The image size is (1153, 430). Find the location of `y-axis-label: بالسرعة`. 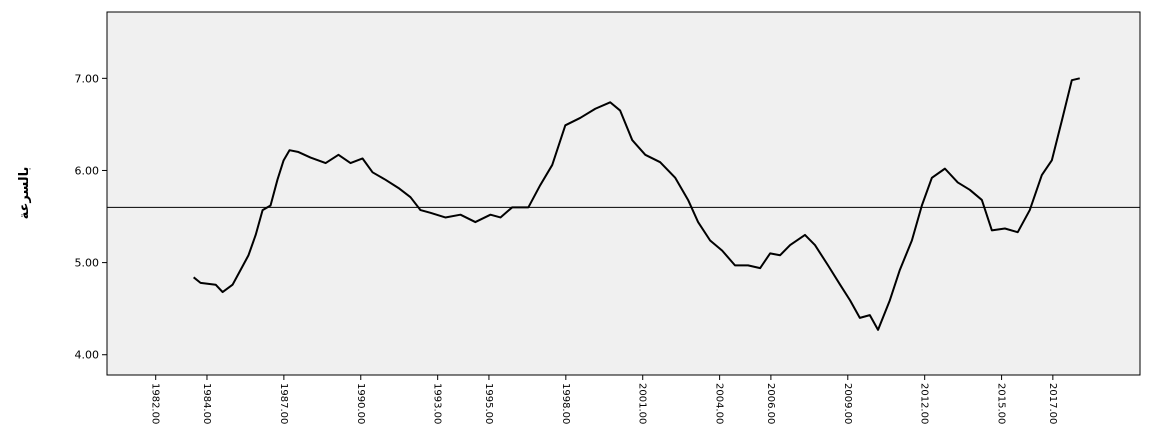

y-axis-label: بالسرعة is located at coordinates (24, 193).